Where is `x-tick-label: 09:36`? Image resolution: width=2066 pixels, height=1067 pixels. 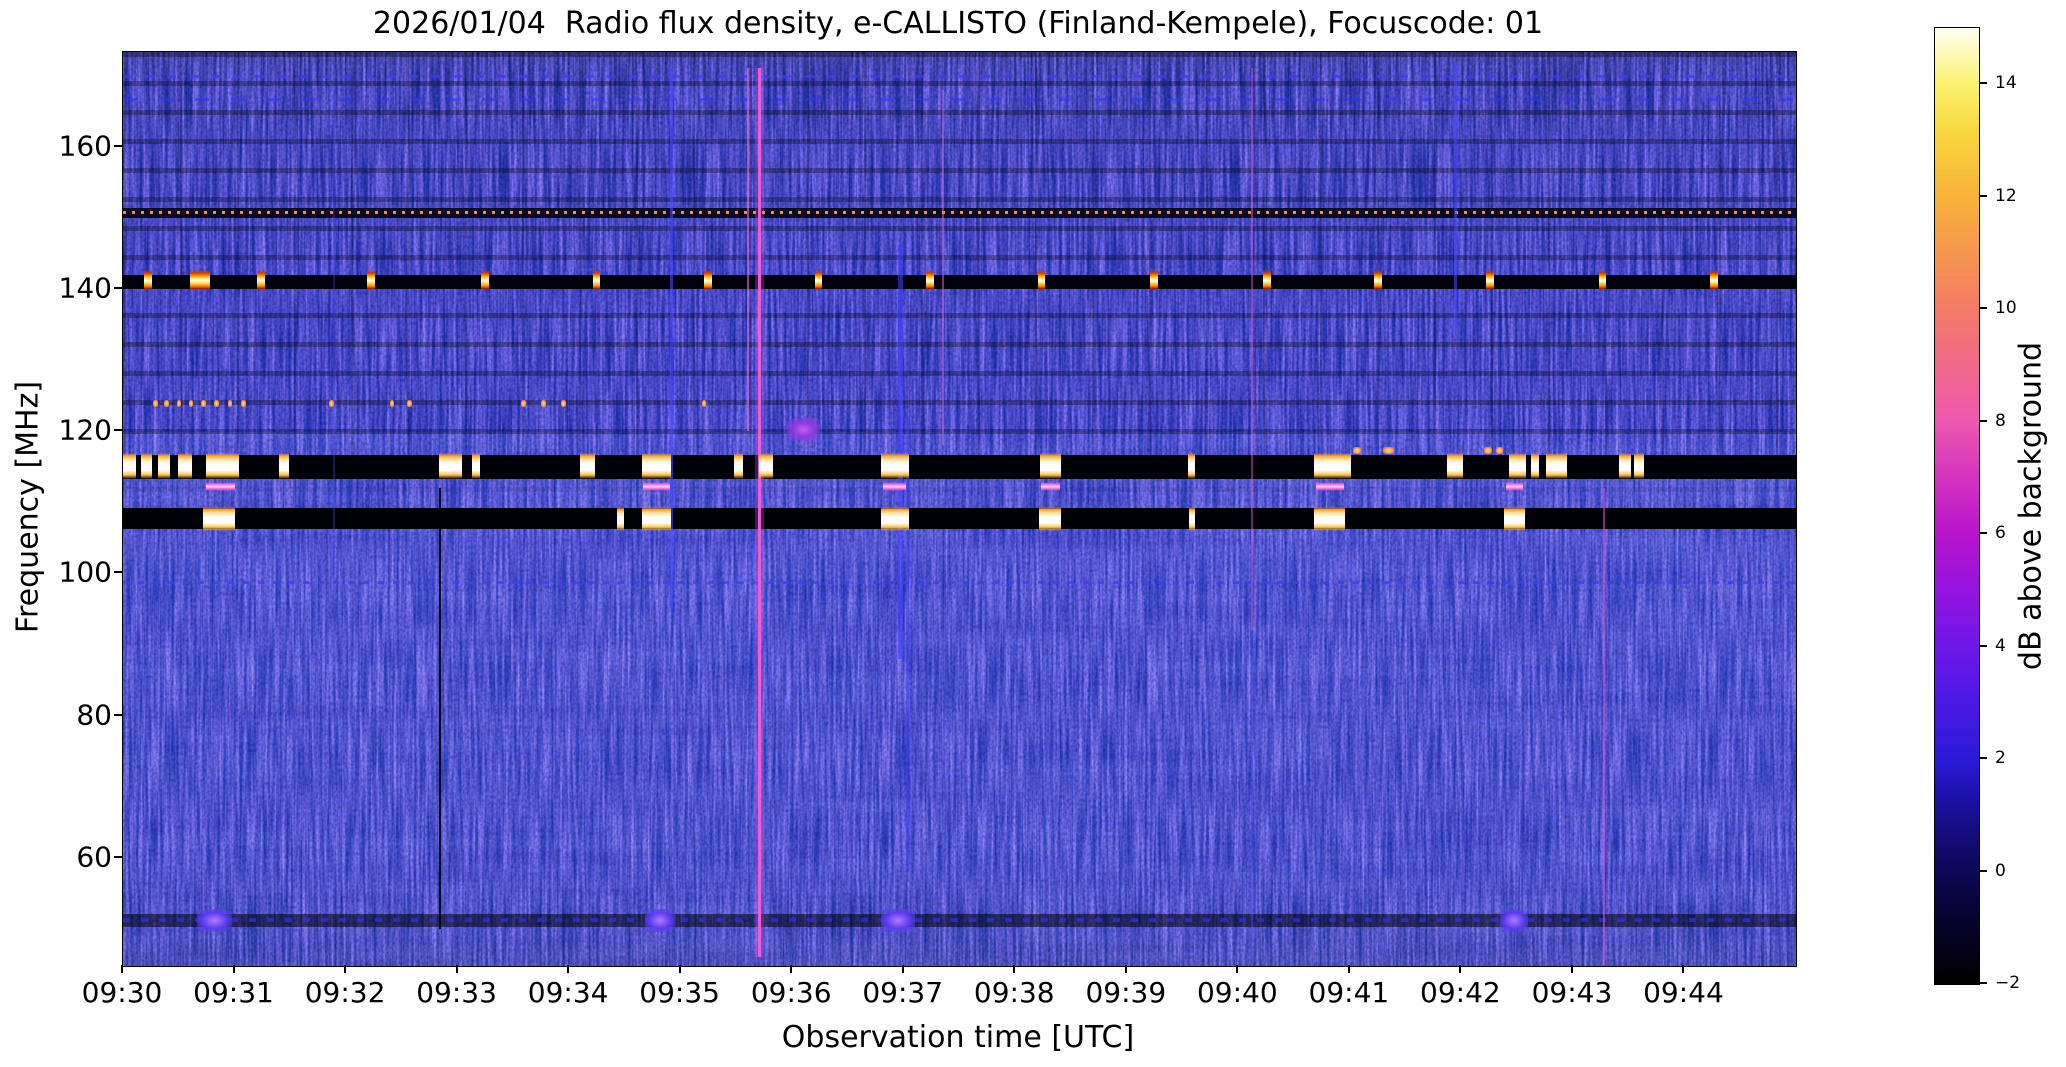
x-tick-label: 09:36 is located at coordinates (791, 992).